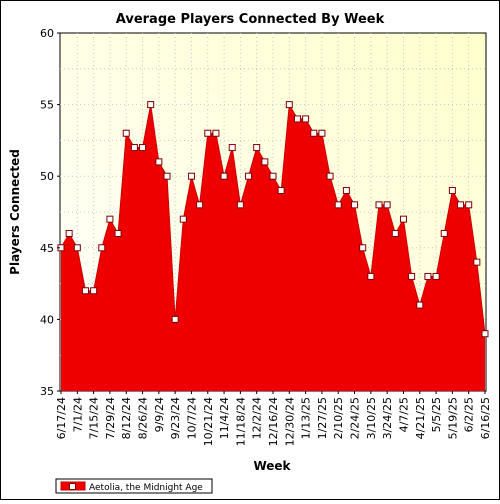 This screenshot has height=504, width=500. What do you see at coordinates (306, 418) in the screenshot?
I see `x-tick-label: 1/13/25` at bounding box center [306, 418].